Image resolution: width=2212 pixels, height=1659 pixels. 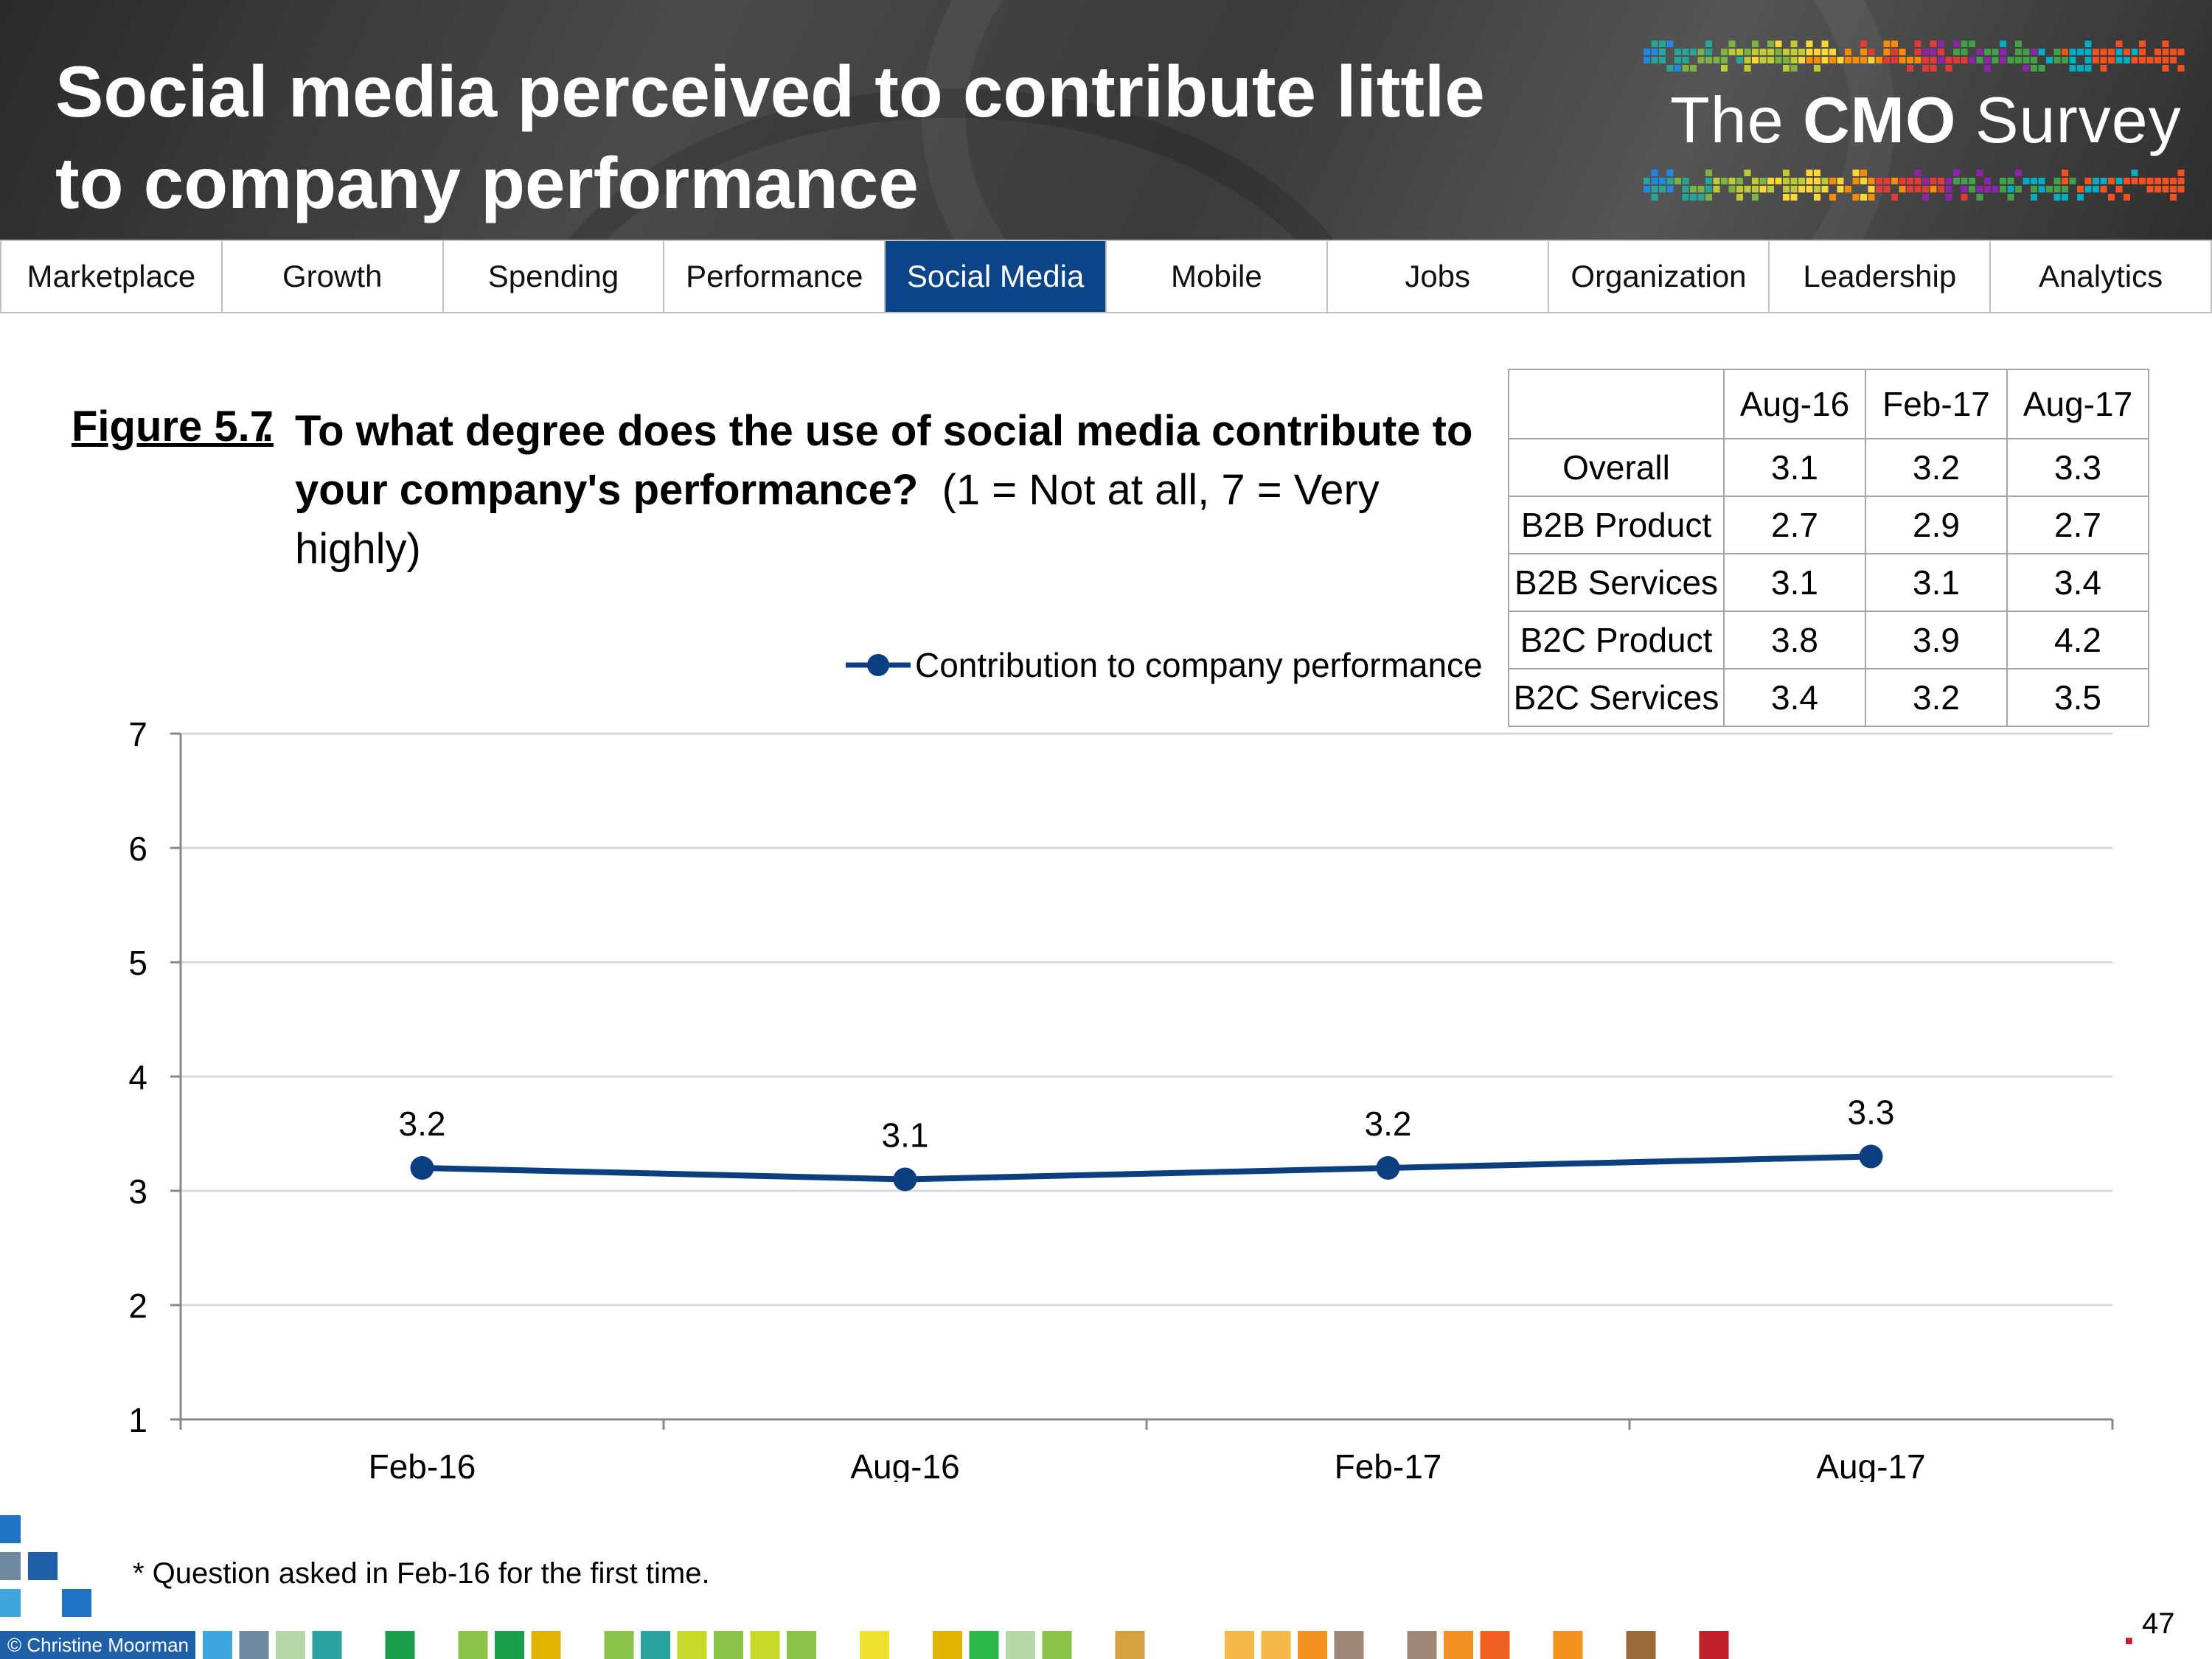 What do you see at coordinates (1828, 582) in the screenshot?
I see `table-row: B2B Services 3.1 3.1 3.4` at bounding box center [1828, 582].